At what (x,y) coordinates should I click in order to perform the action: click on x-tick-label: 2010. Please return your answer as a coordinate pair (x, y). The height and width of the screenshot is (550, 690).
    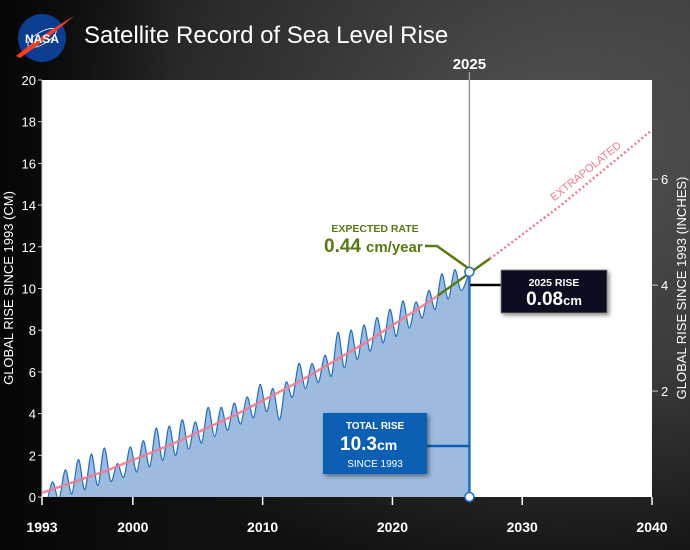
    Looking at the image, I should click on (262, 527).